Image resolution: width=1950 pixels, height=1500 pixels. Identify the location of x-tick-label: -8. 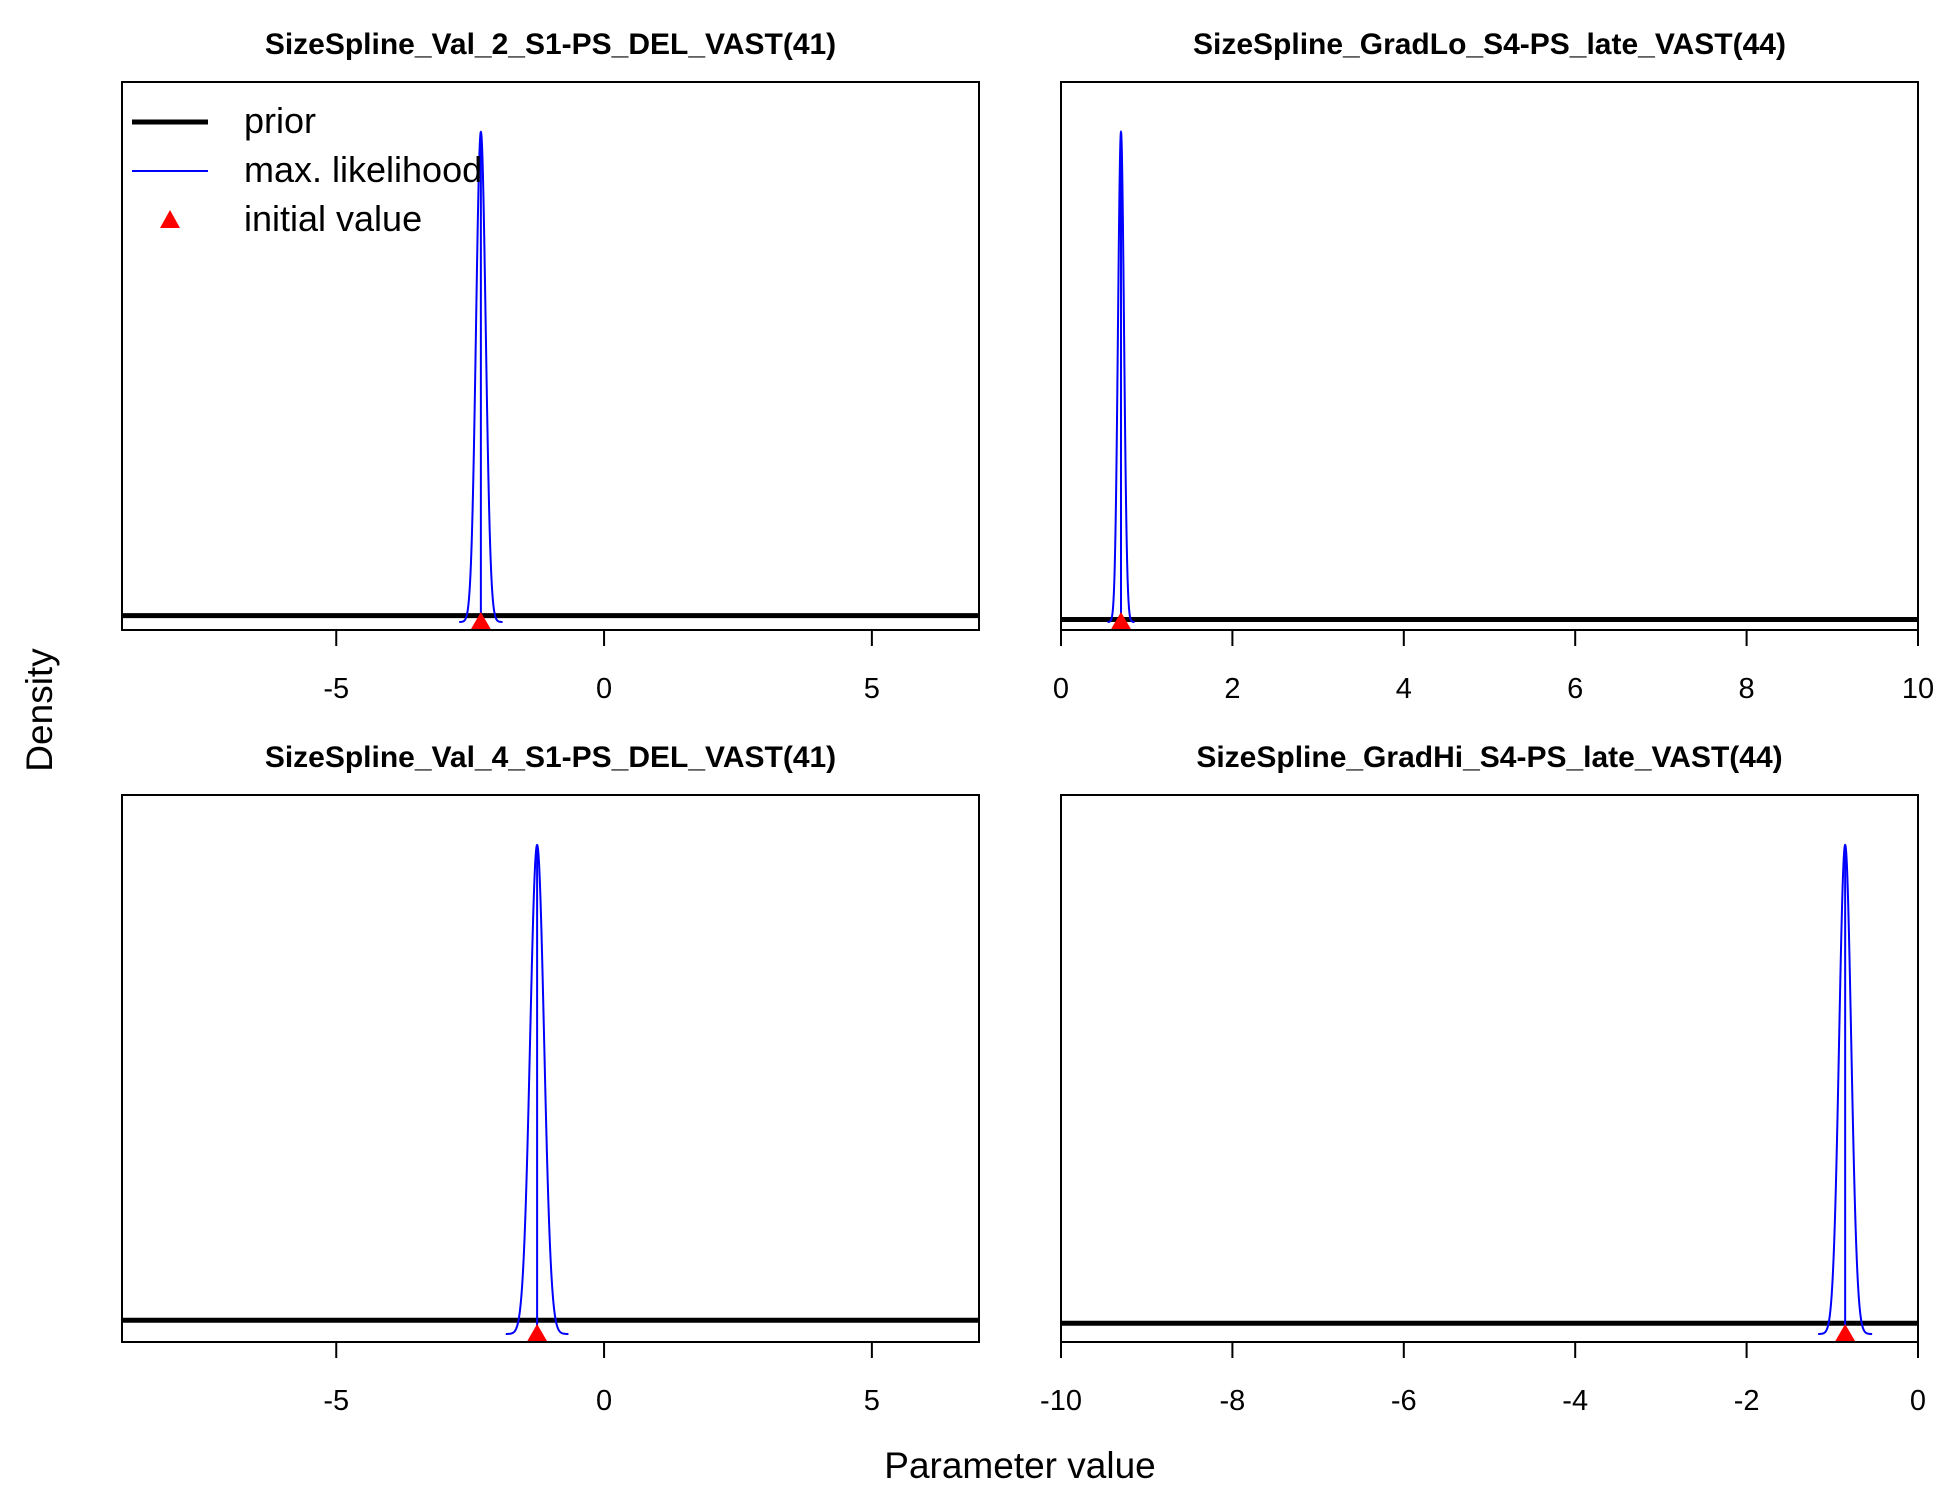
(1233, 1401).